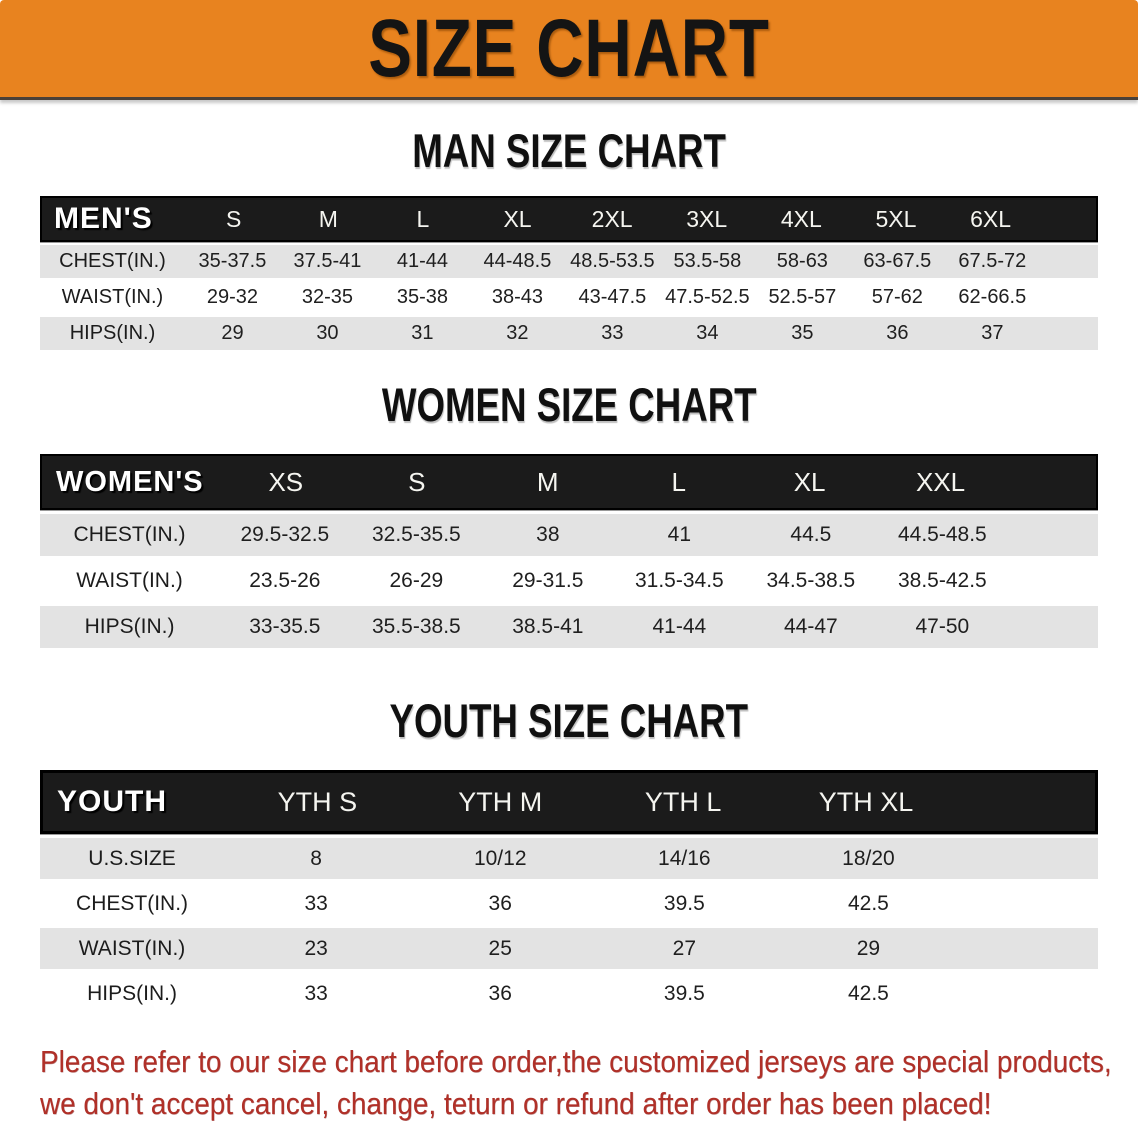 Image resolution: width=1138 pixels, height=1132 pixels. Describe the element at coordinates (327, 333) in the screenshot. I see `size-value: 30` at that location.